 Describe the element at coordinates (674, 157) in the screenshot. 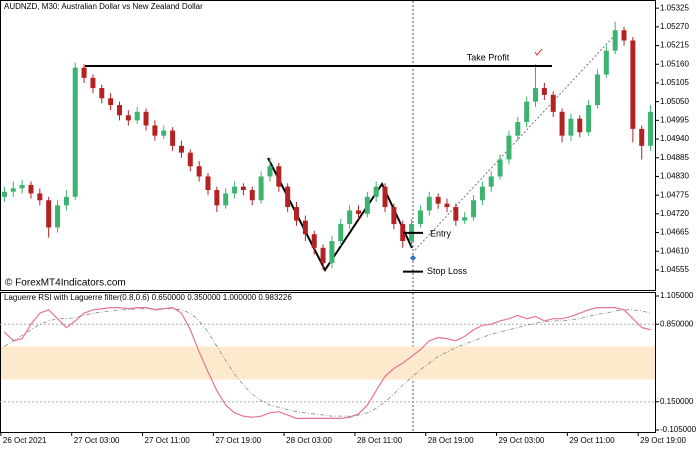

I see `y-tick-label: 1.04885` at that location.